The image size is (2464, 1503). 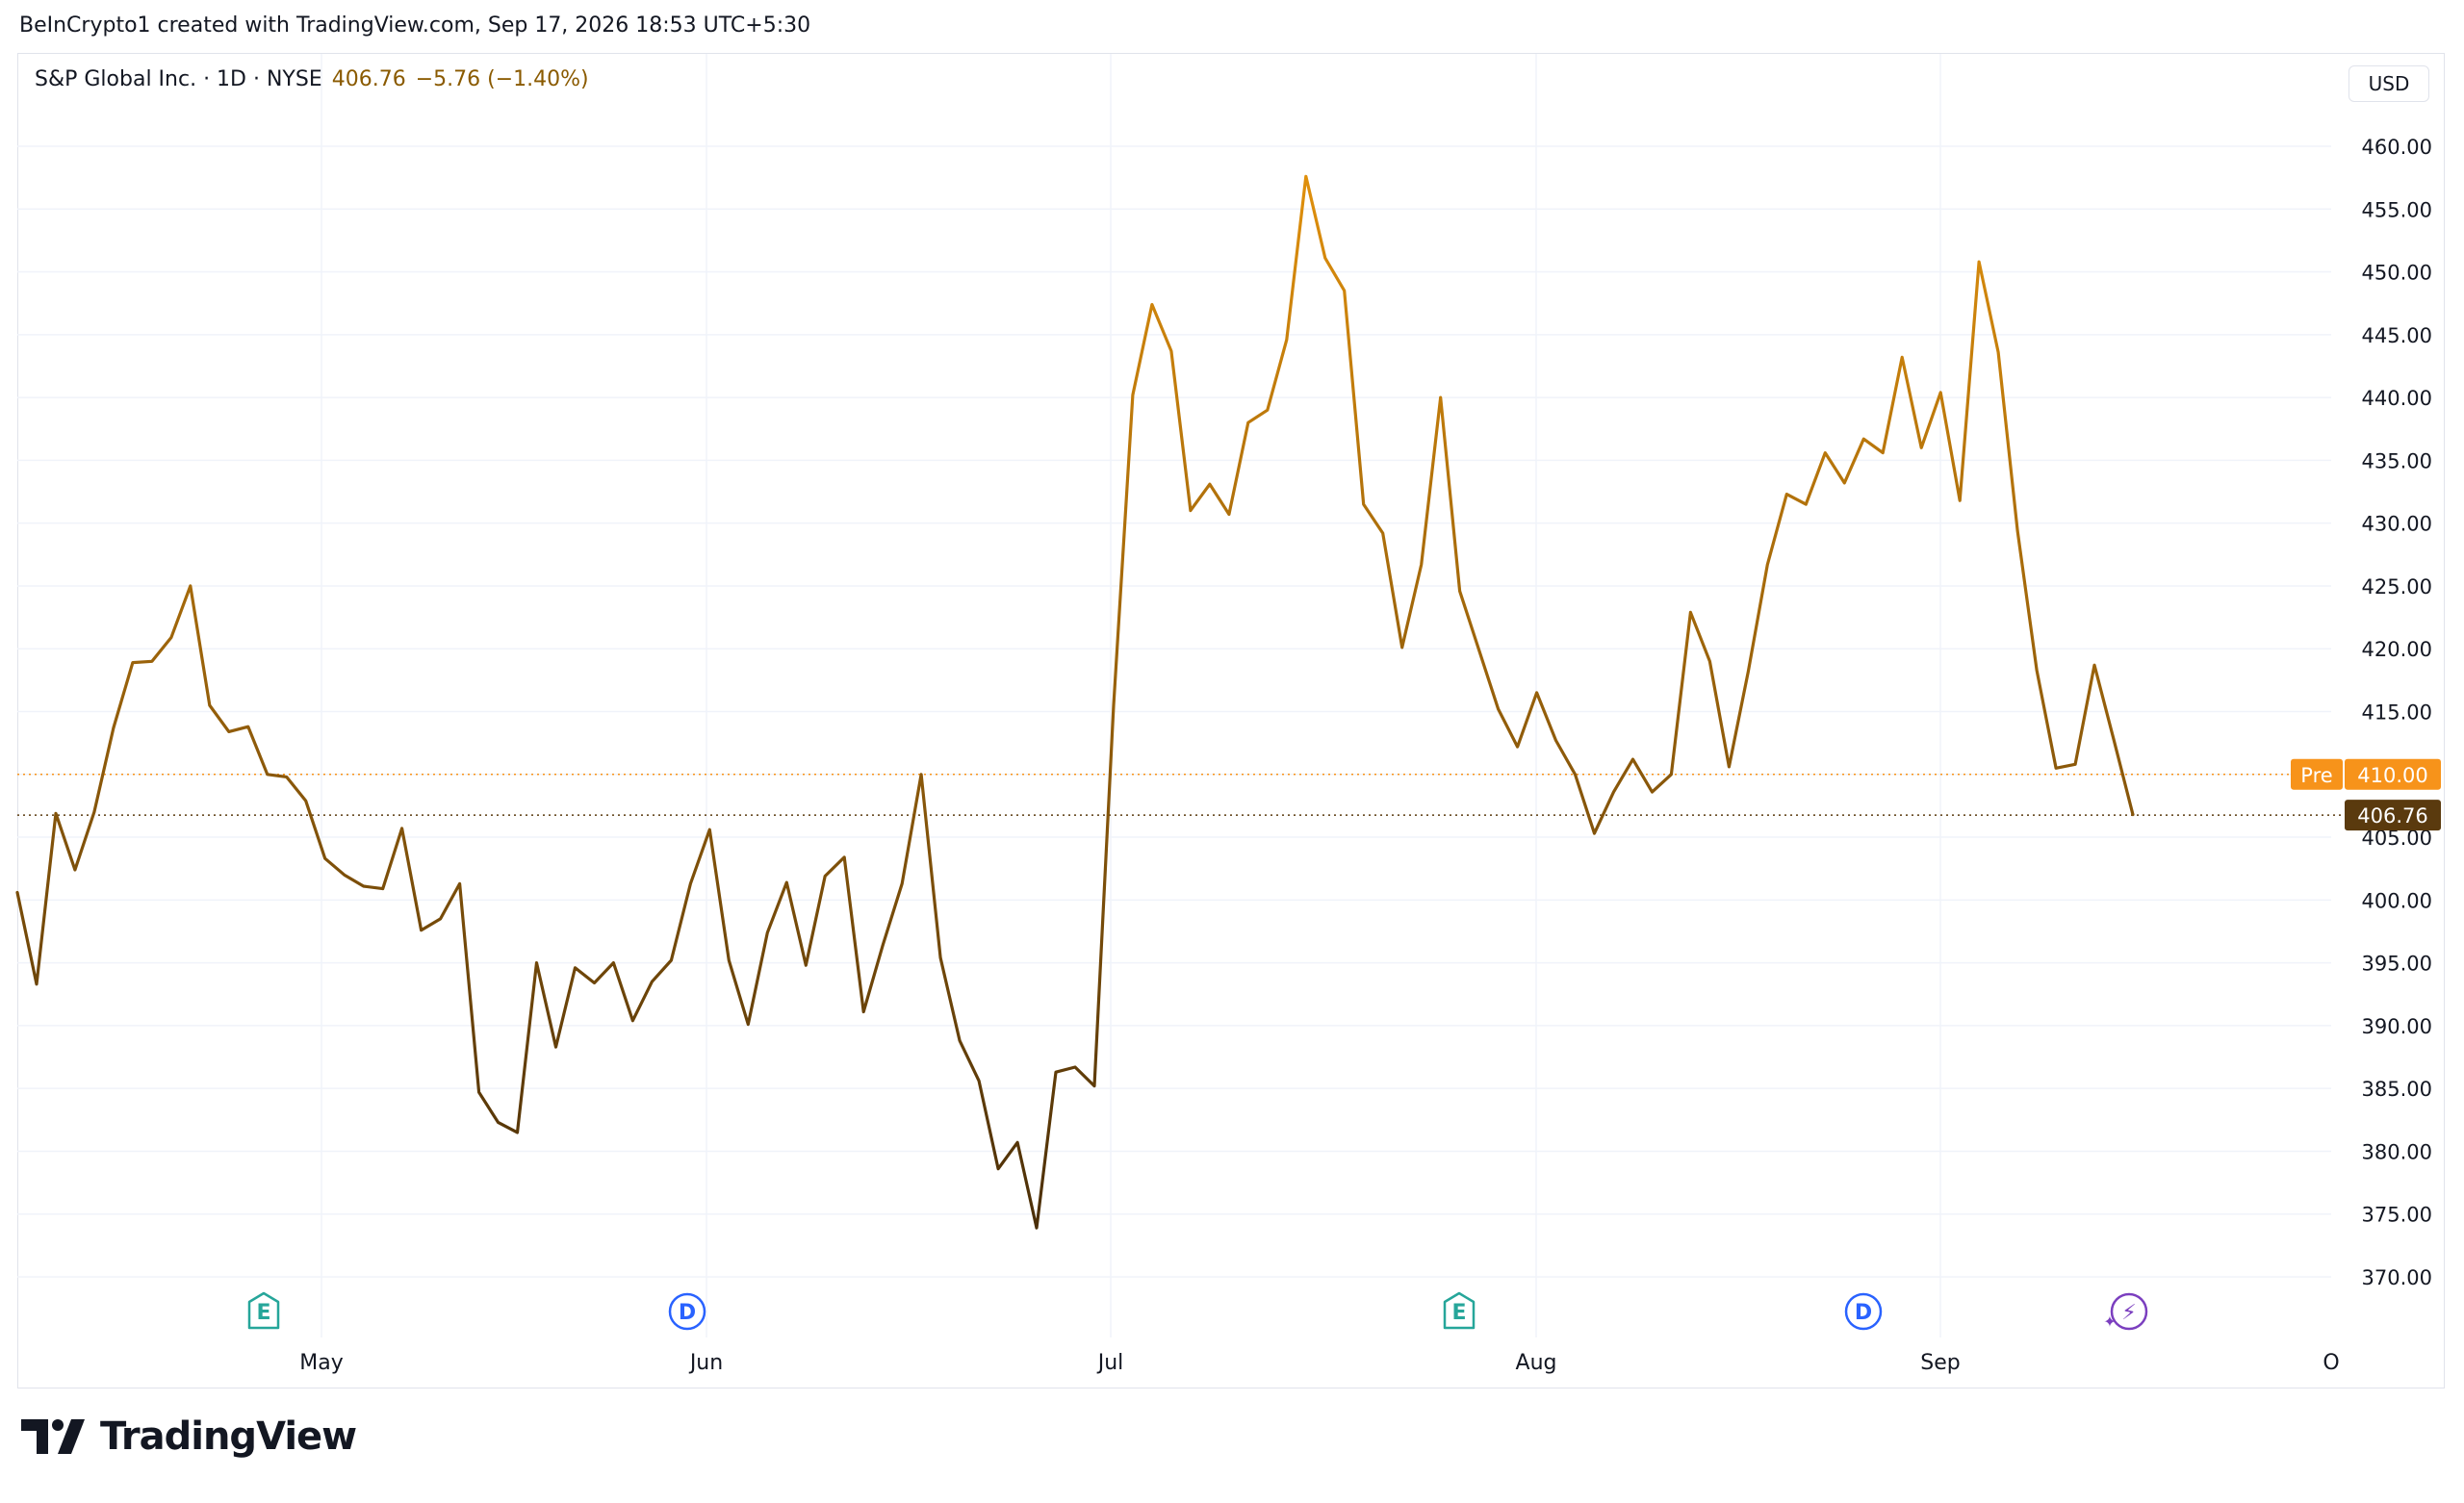 I want to click on tradingview-logo: TradingView, so click(x=189, y=1436).